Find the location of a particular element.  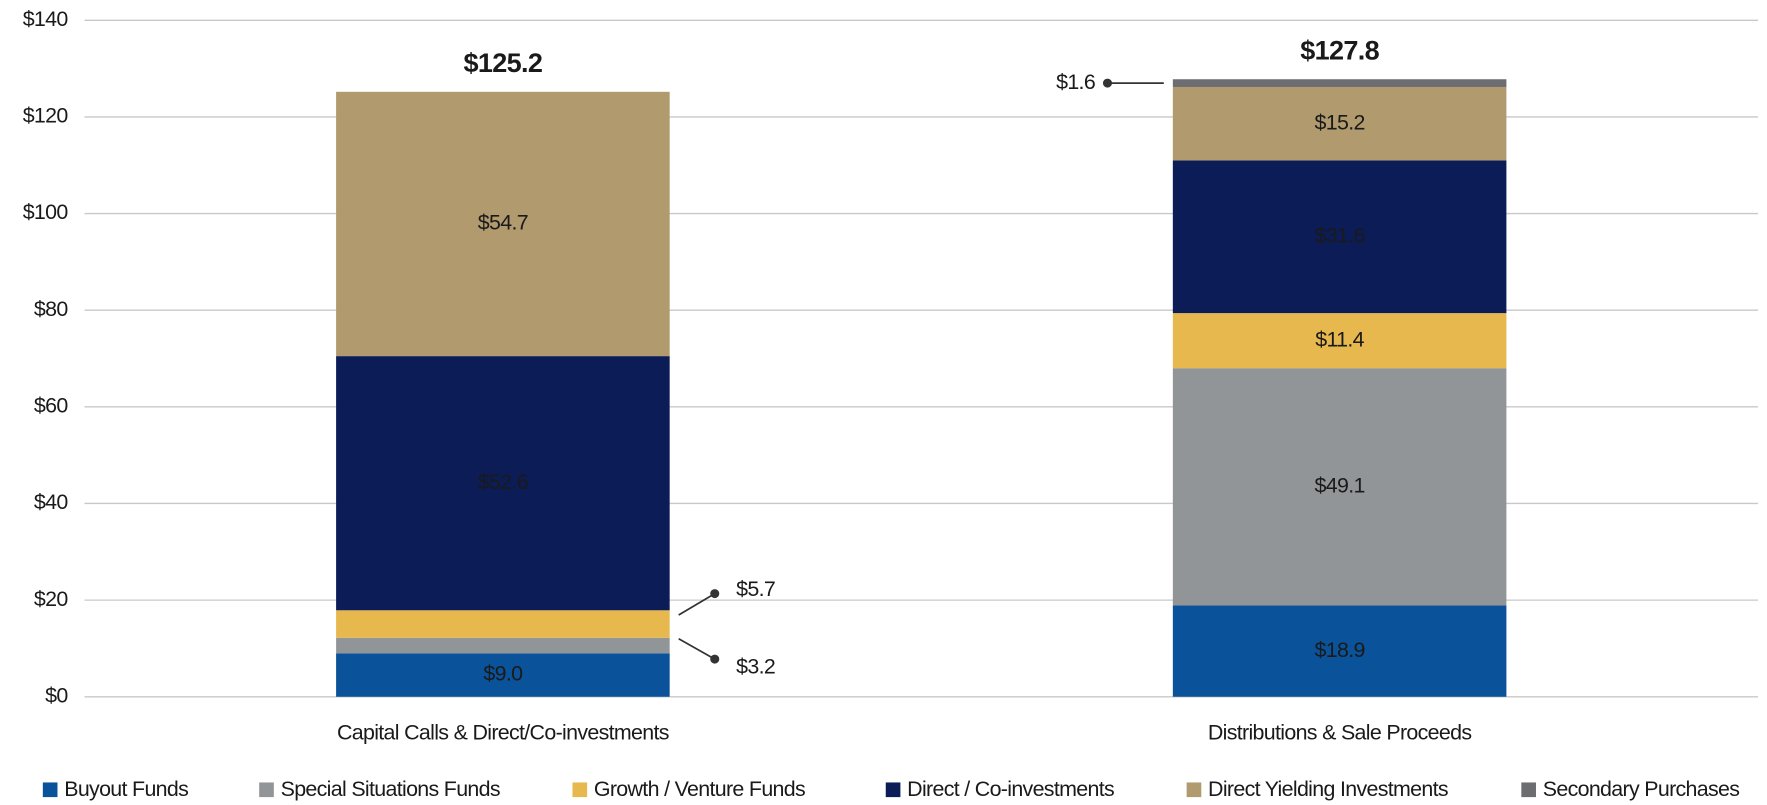

value-label: $1.6 is located at coordinates (1075, 82).